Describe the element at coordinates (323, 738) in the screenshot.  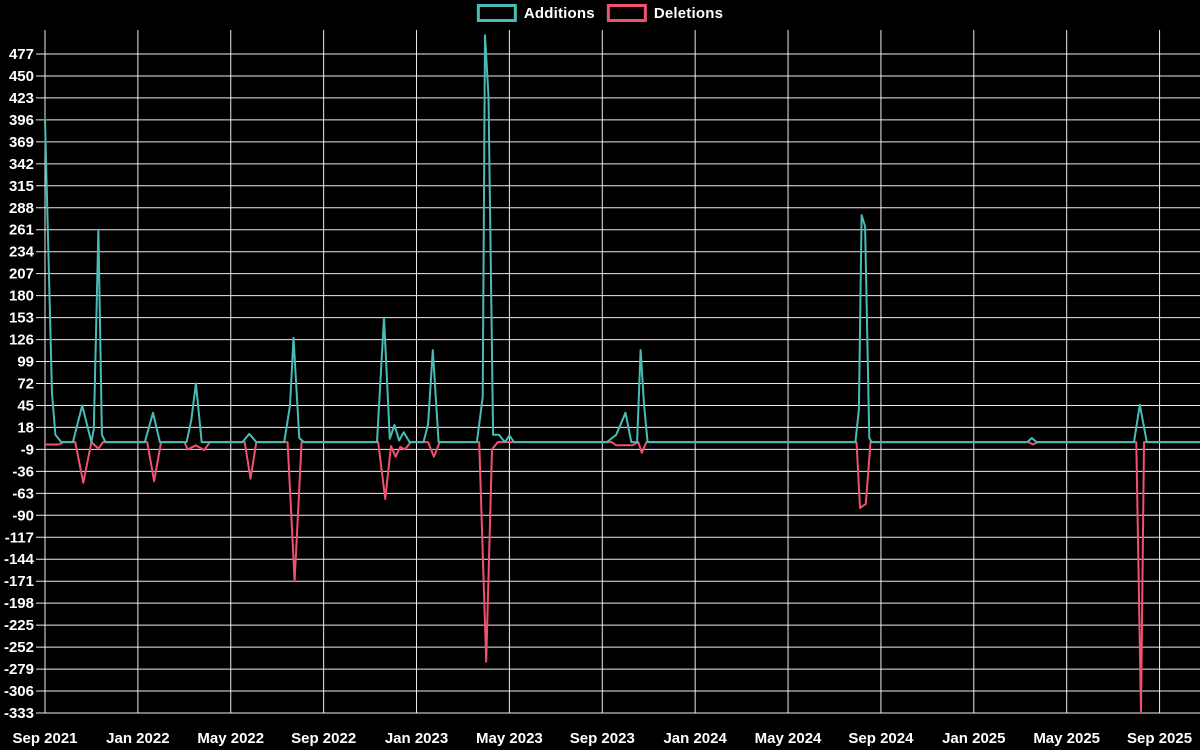
I see `x-tick-label: Sep 2022` at that location.